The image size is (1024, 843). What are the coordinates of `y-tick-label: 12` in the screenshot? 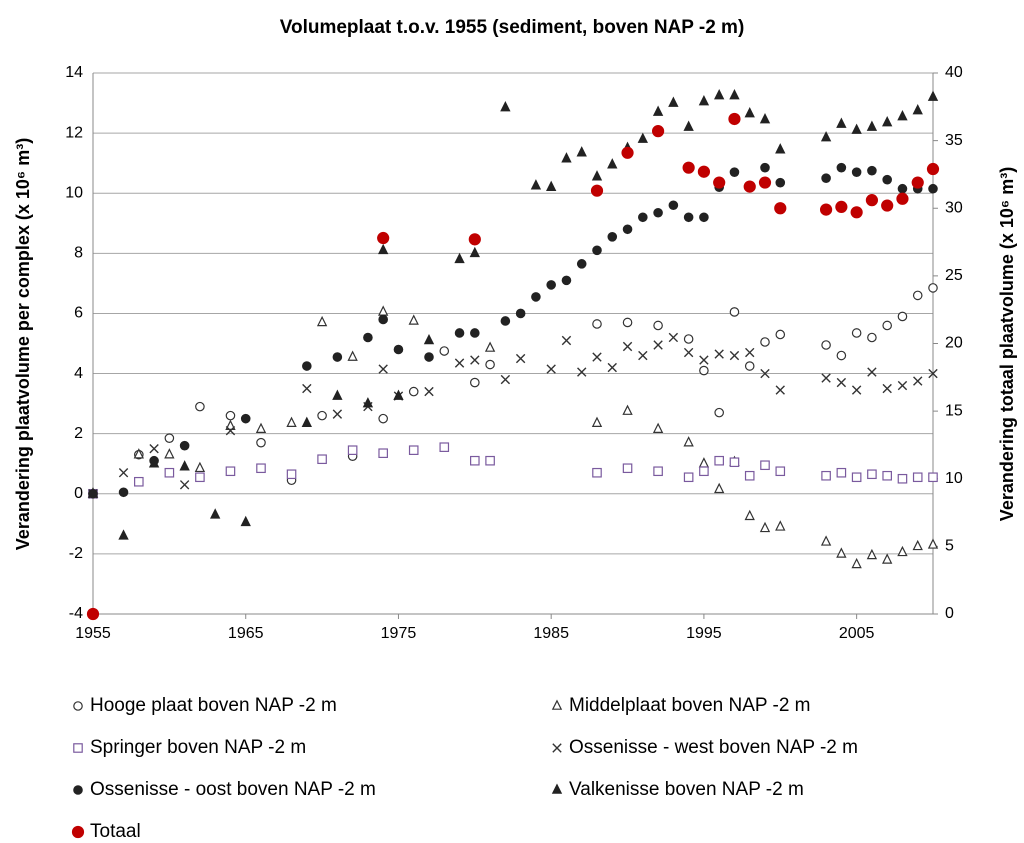 It's located at (74, 132).